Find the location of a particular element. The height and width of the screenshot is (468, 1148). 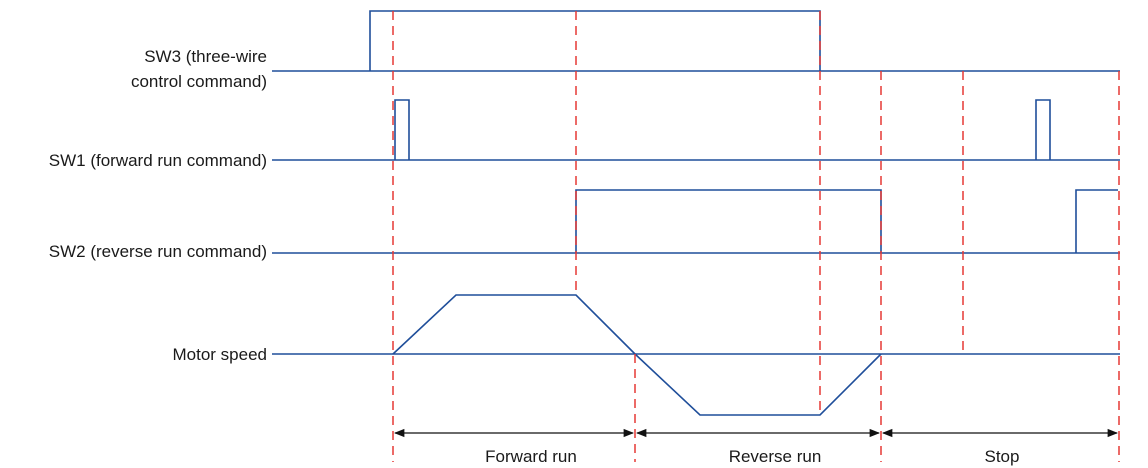

motor-speed-label: Motor speed is located at coordinates (220, 354).